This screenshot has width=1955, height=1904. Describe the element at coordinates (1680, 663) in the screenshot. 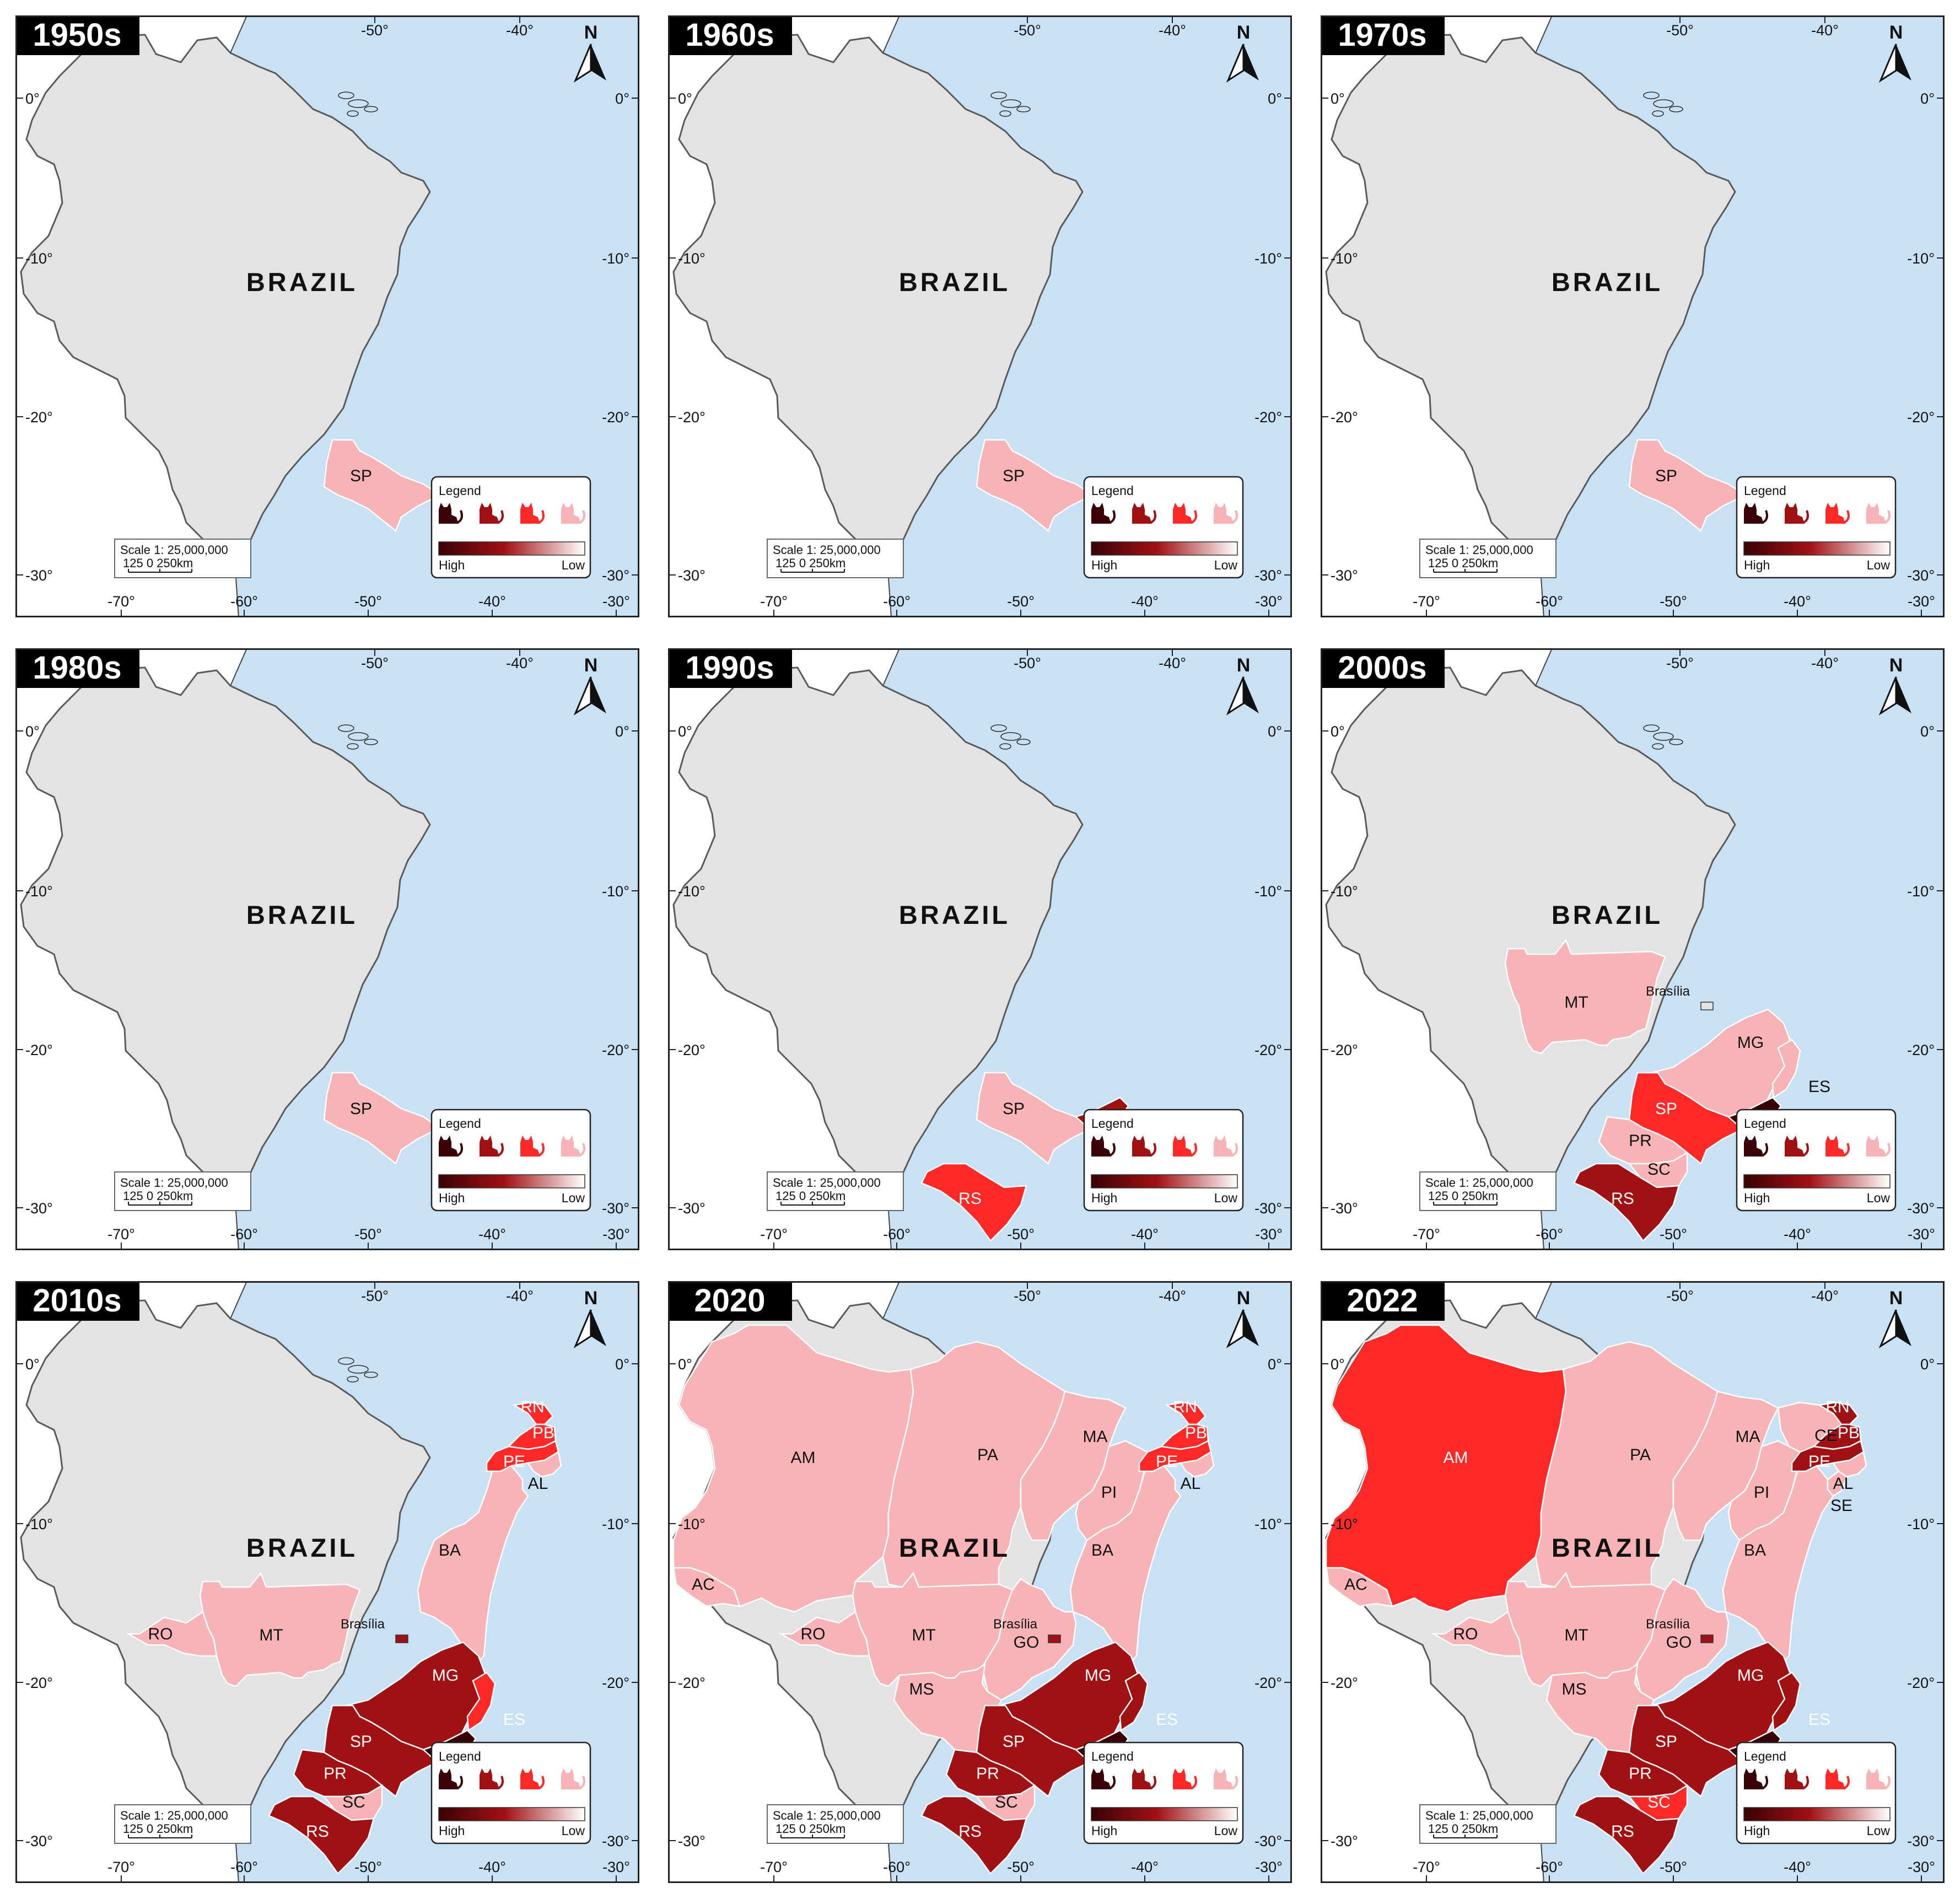

I see `lon-tick-top: -50°` at that location.